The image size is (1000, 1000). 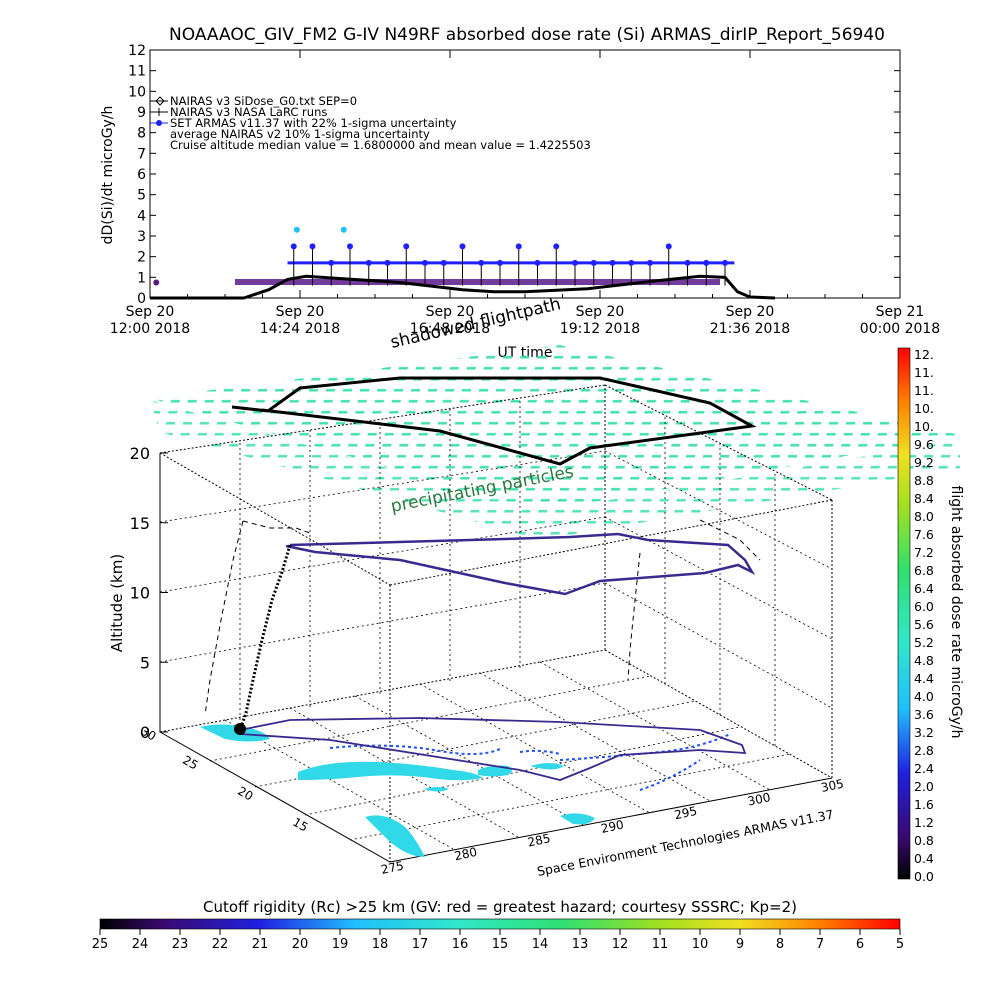 What do you see at coordinates (340, 944) in the screenshot?
I see `cutoff-rigidity-colorbar-tick-label: 19` at bounding box center [340, 944].